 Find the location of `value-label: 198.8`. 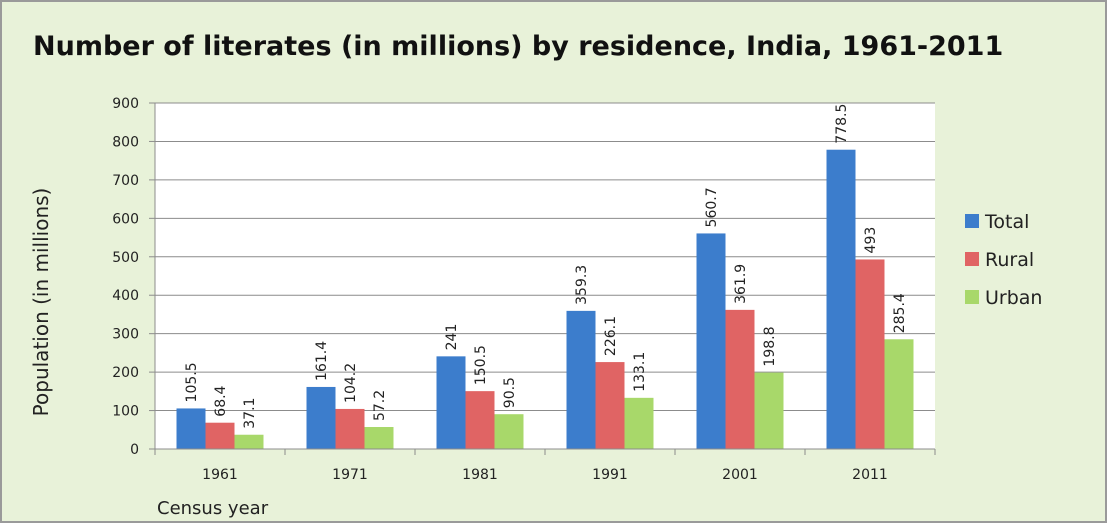

value-label: 198.8 is located at coordinates (770, 346).